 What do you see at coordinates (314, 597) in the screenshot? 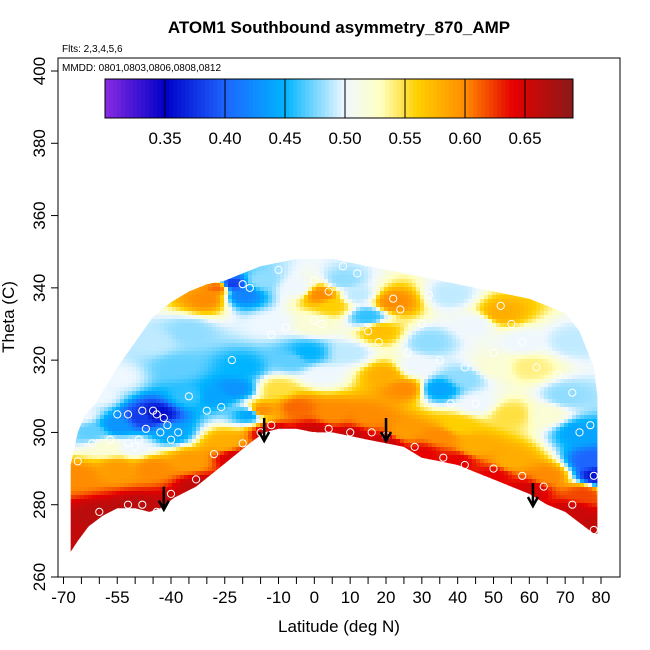
I see `x-tick-label: 0` at bounding box center [314, 597].